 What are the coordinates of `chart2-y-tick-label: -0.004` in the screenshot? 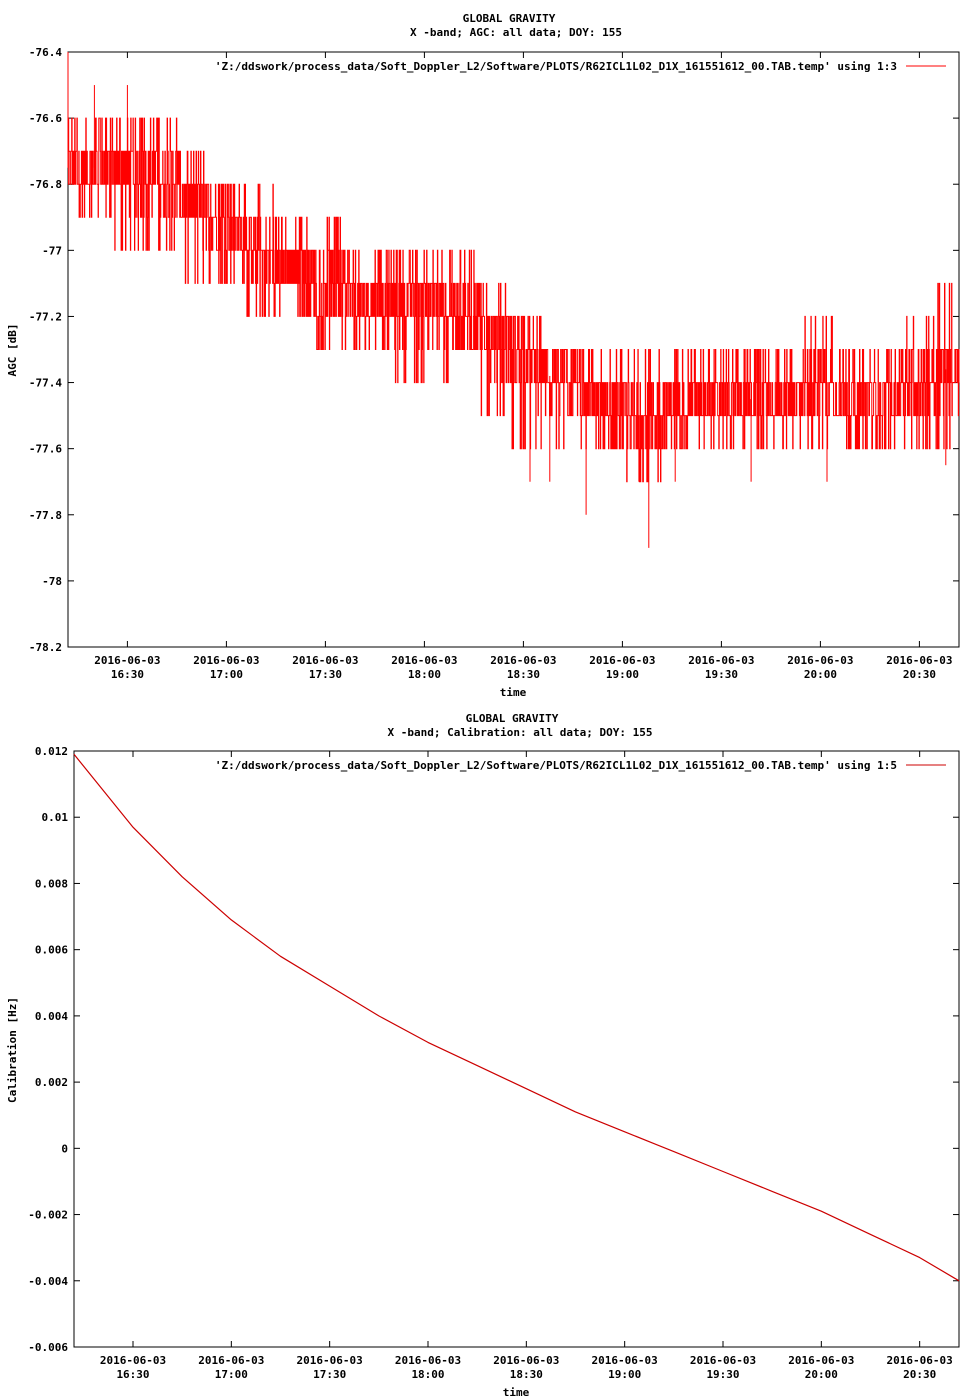 It's located at (48, 1281).